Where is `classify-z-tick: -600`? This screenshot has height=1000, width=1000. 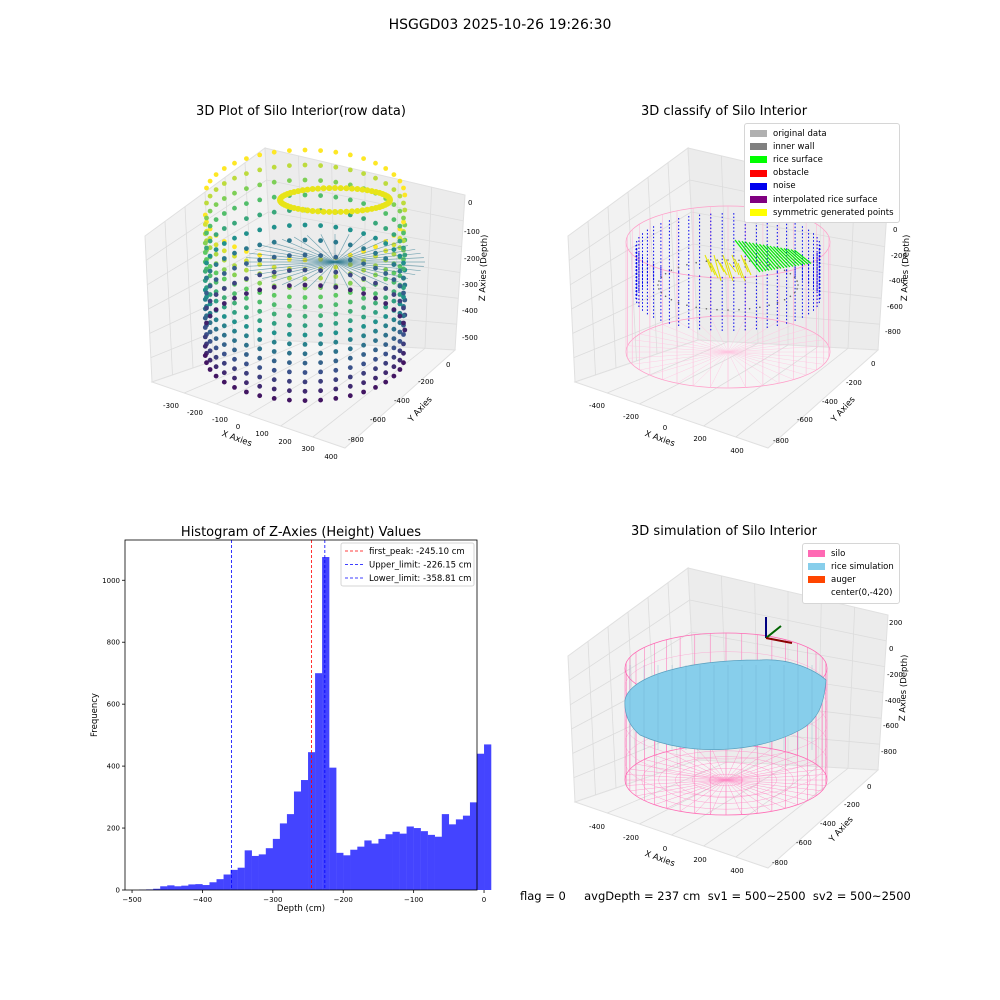 classify-z-tick: -600 is located at coordinates (895, 307).